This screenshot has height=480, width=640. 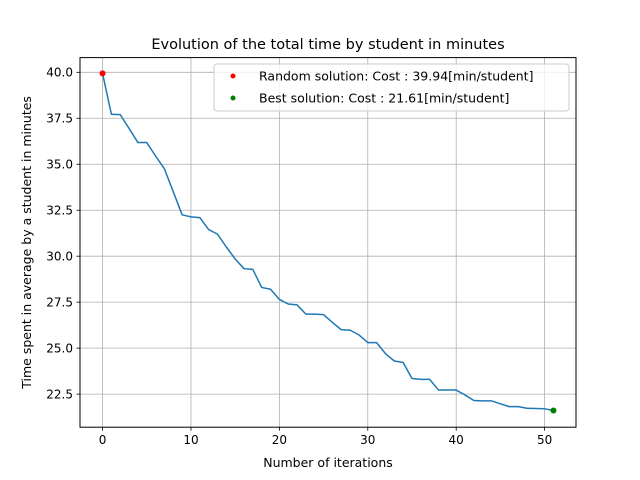 What do you see at coordinates (384, 98) in the screenshot?
I see `legend-label-best: Best solution: Cost : 21.61[min/student]` at bounding box center [384, 98].